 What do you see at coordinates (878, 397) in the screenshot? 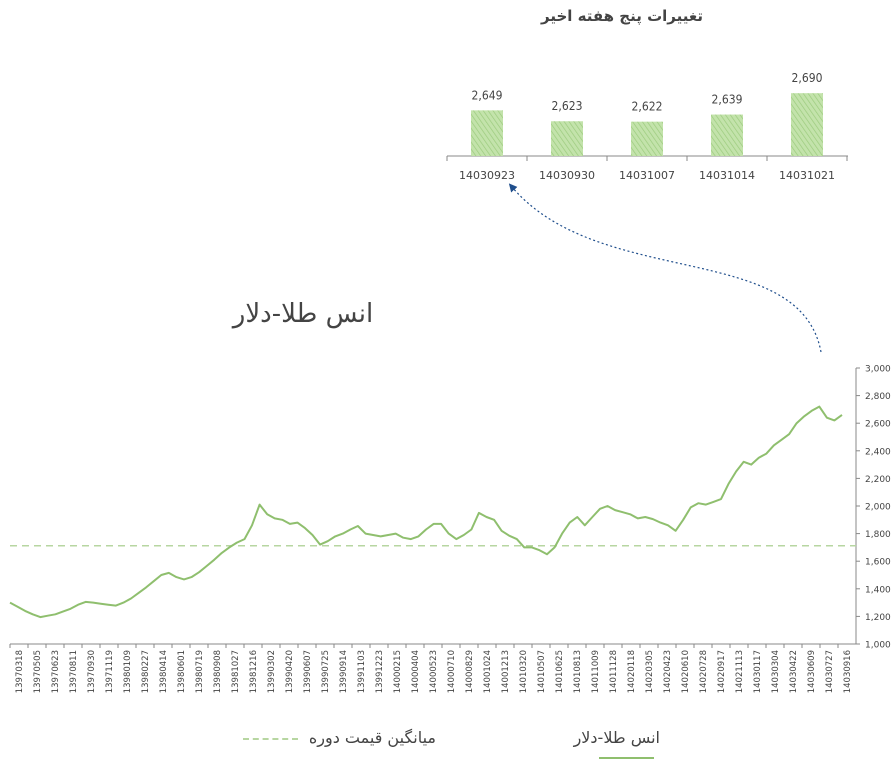
I see `y-tick-label: 2,800` at bounding box center [878, 397].